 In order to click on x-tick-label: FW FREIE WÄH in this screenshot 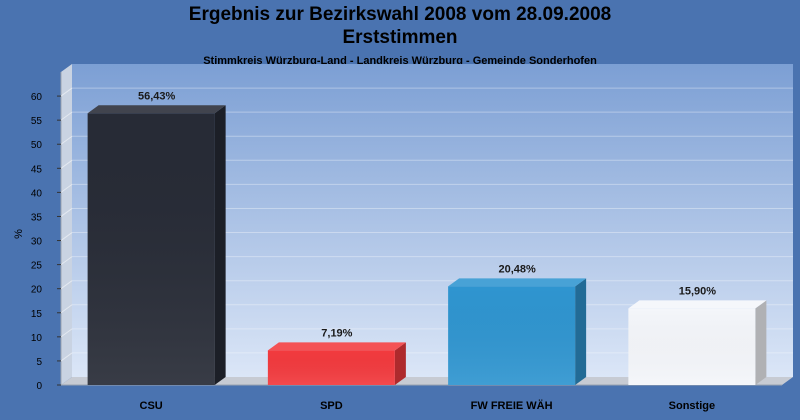, I will do `click(512, 405)`.